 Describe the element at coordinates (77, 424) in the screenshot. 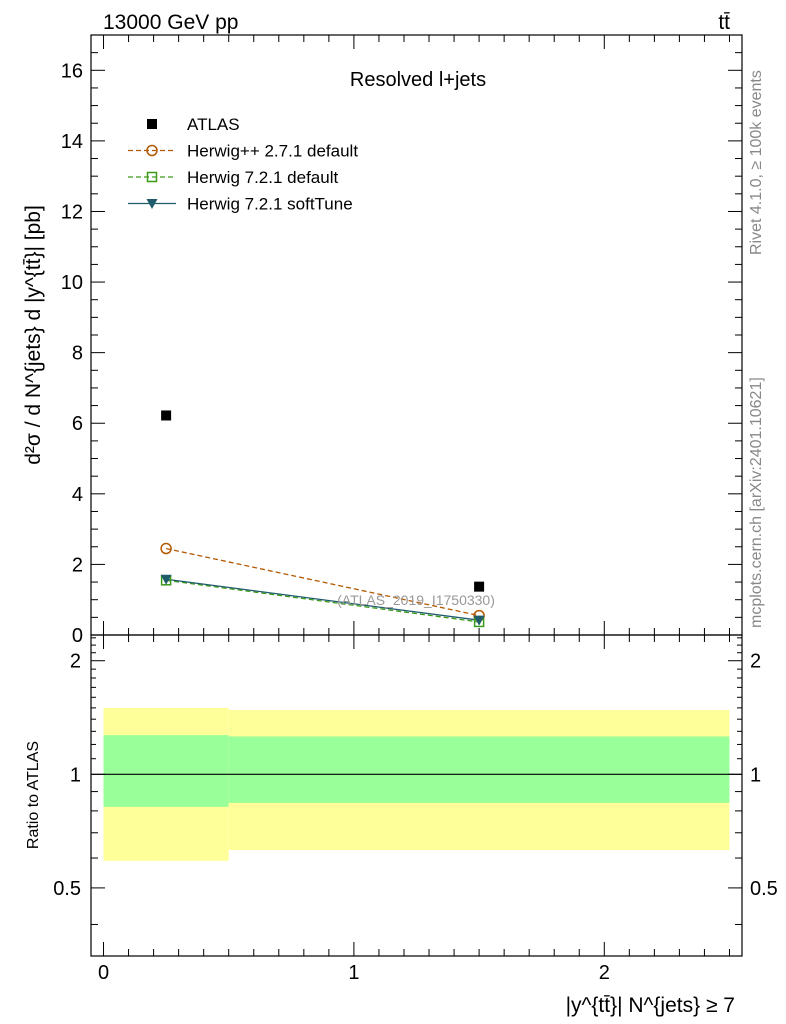

I see `y-tick-label: 6` at that location.